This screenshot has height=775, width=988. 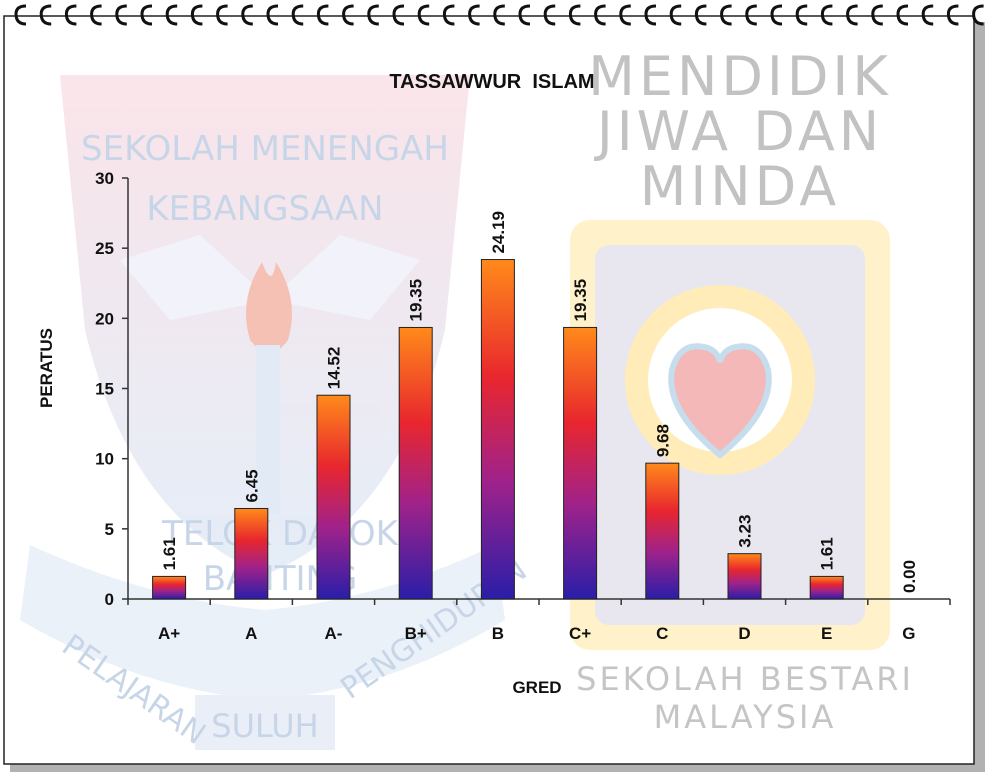 I want to click on crest-text-7: SULUH, so click(x=264, y=726).